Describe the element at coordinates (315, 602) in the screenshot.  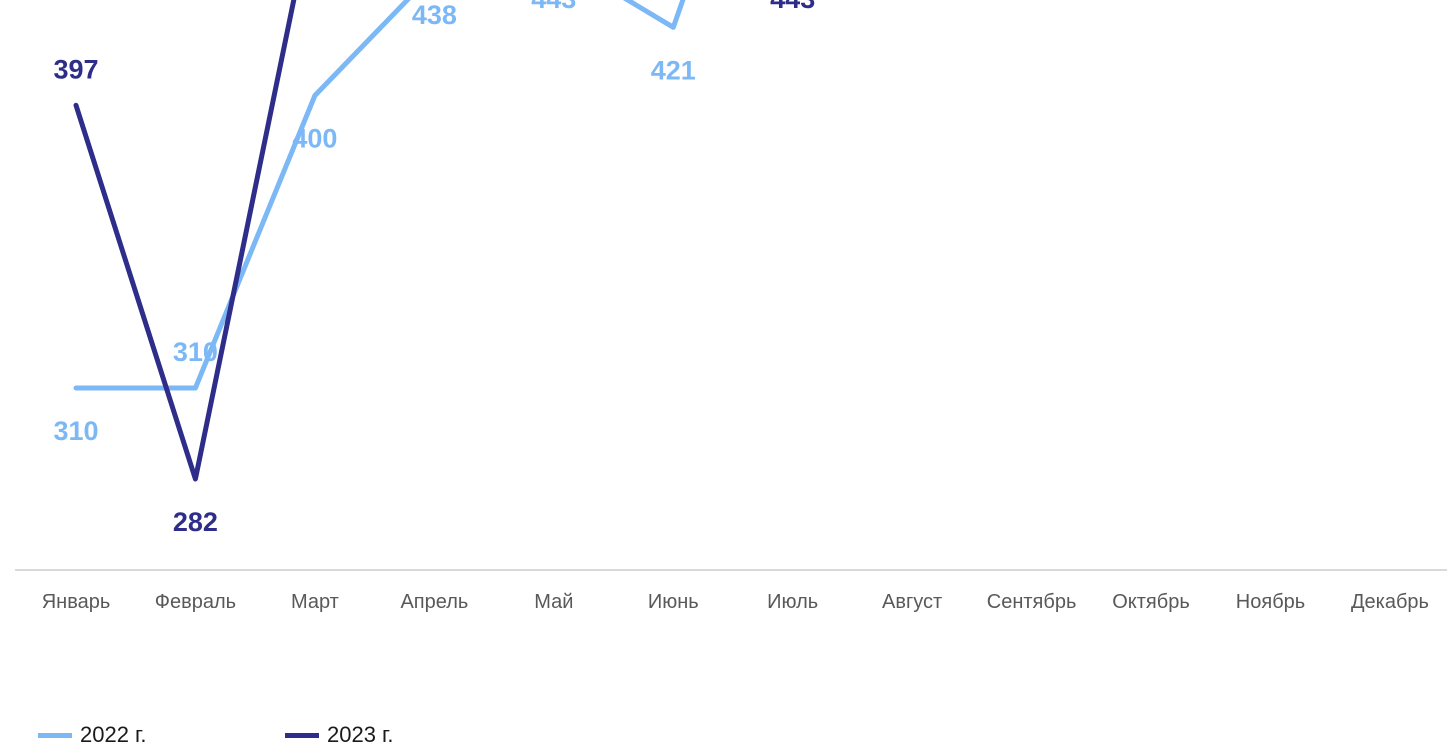
I see `x-tick-label: Март` at that location.